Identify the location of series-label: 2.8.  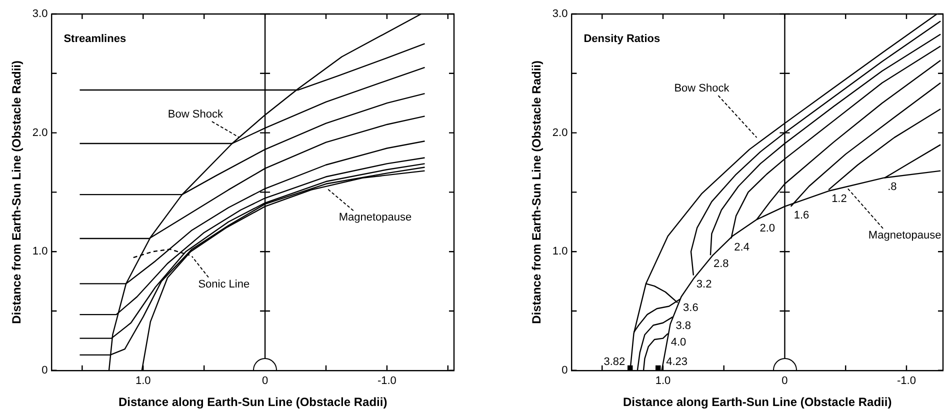
(721, 264).